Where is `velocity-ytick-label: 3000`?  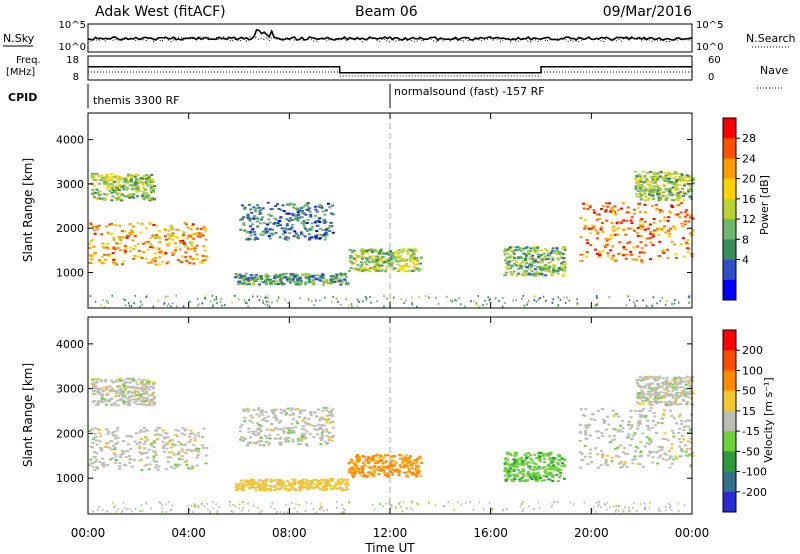 velocity-ytick-label: 3000 is located at coordinates (70, 389).